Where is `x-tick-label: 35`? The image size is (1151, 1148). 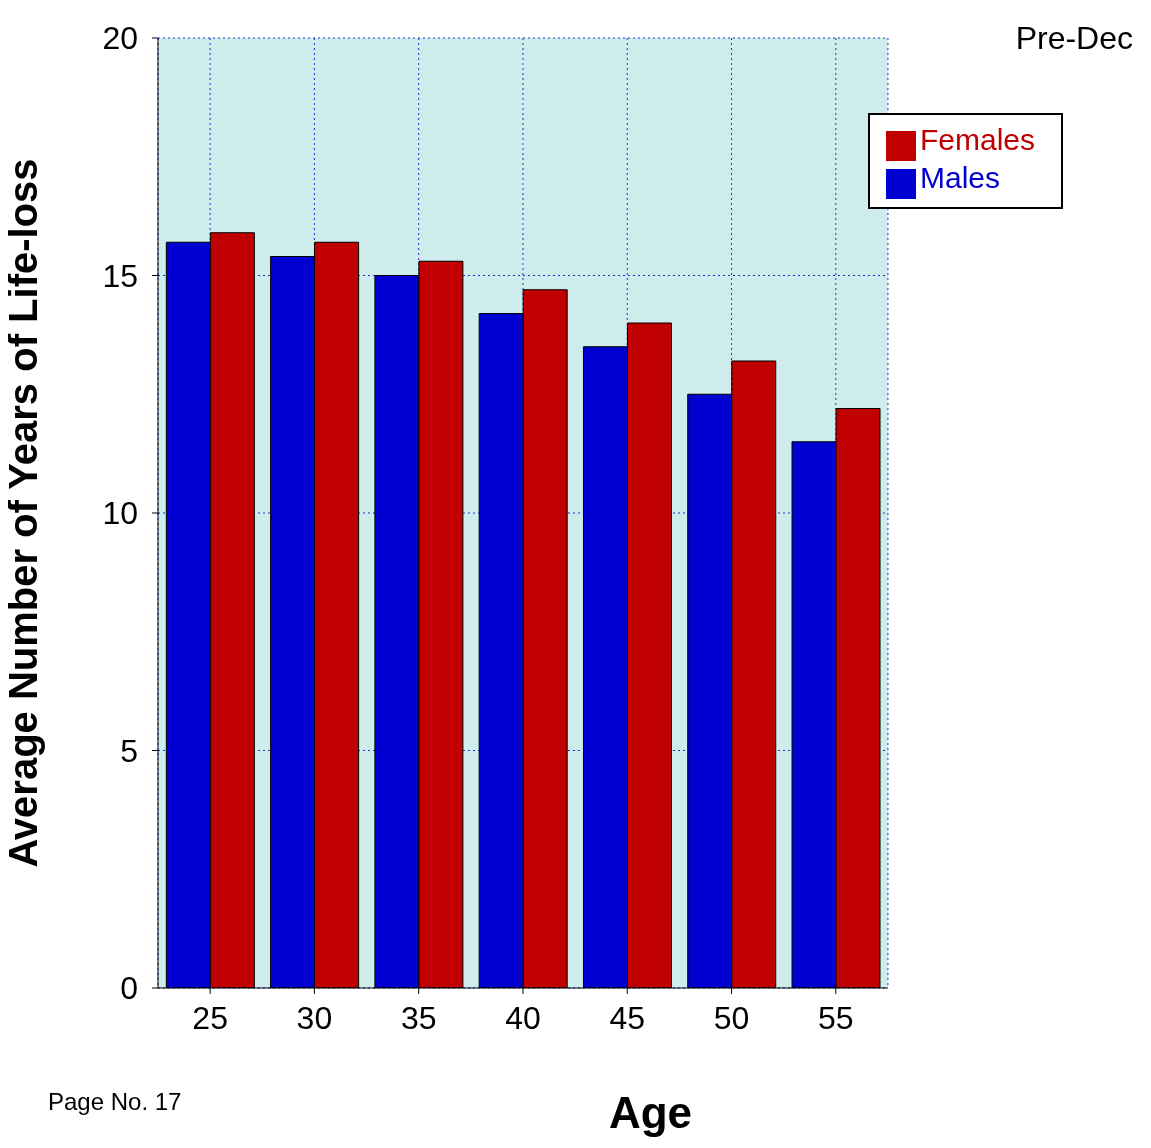 x-tick-label: 35 is located at coordinates (418, 1017).